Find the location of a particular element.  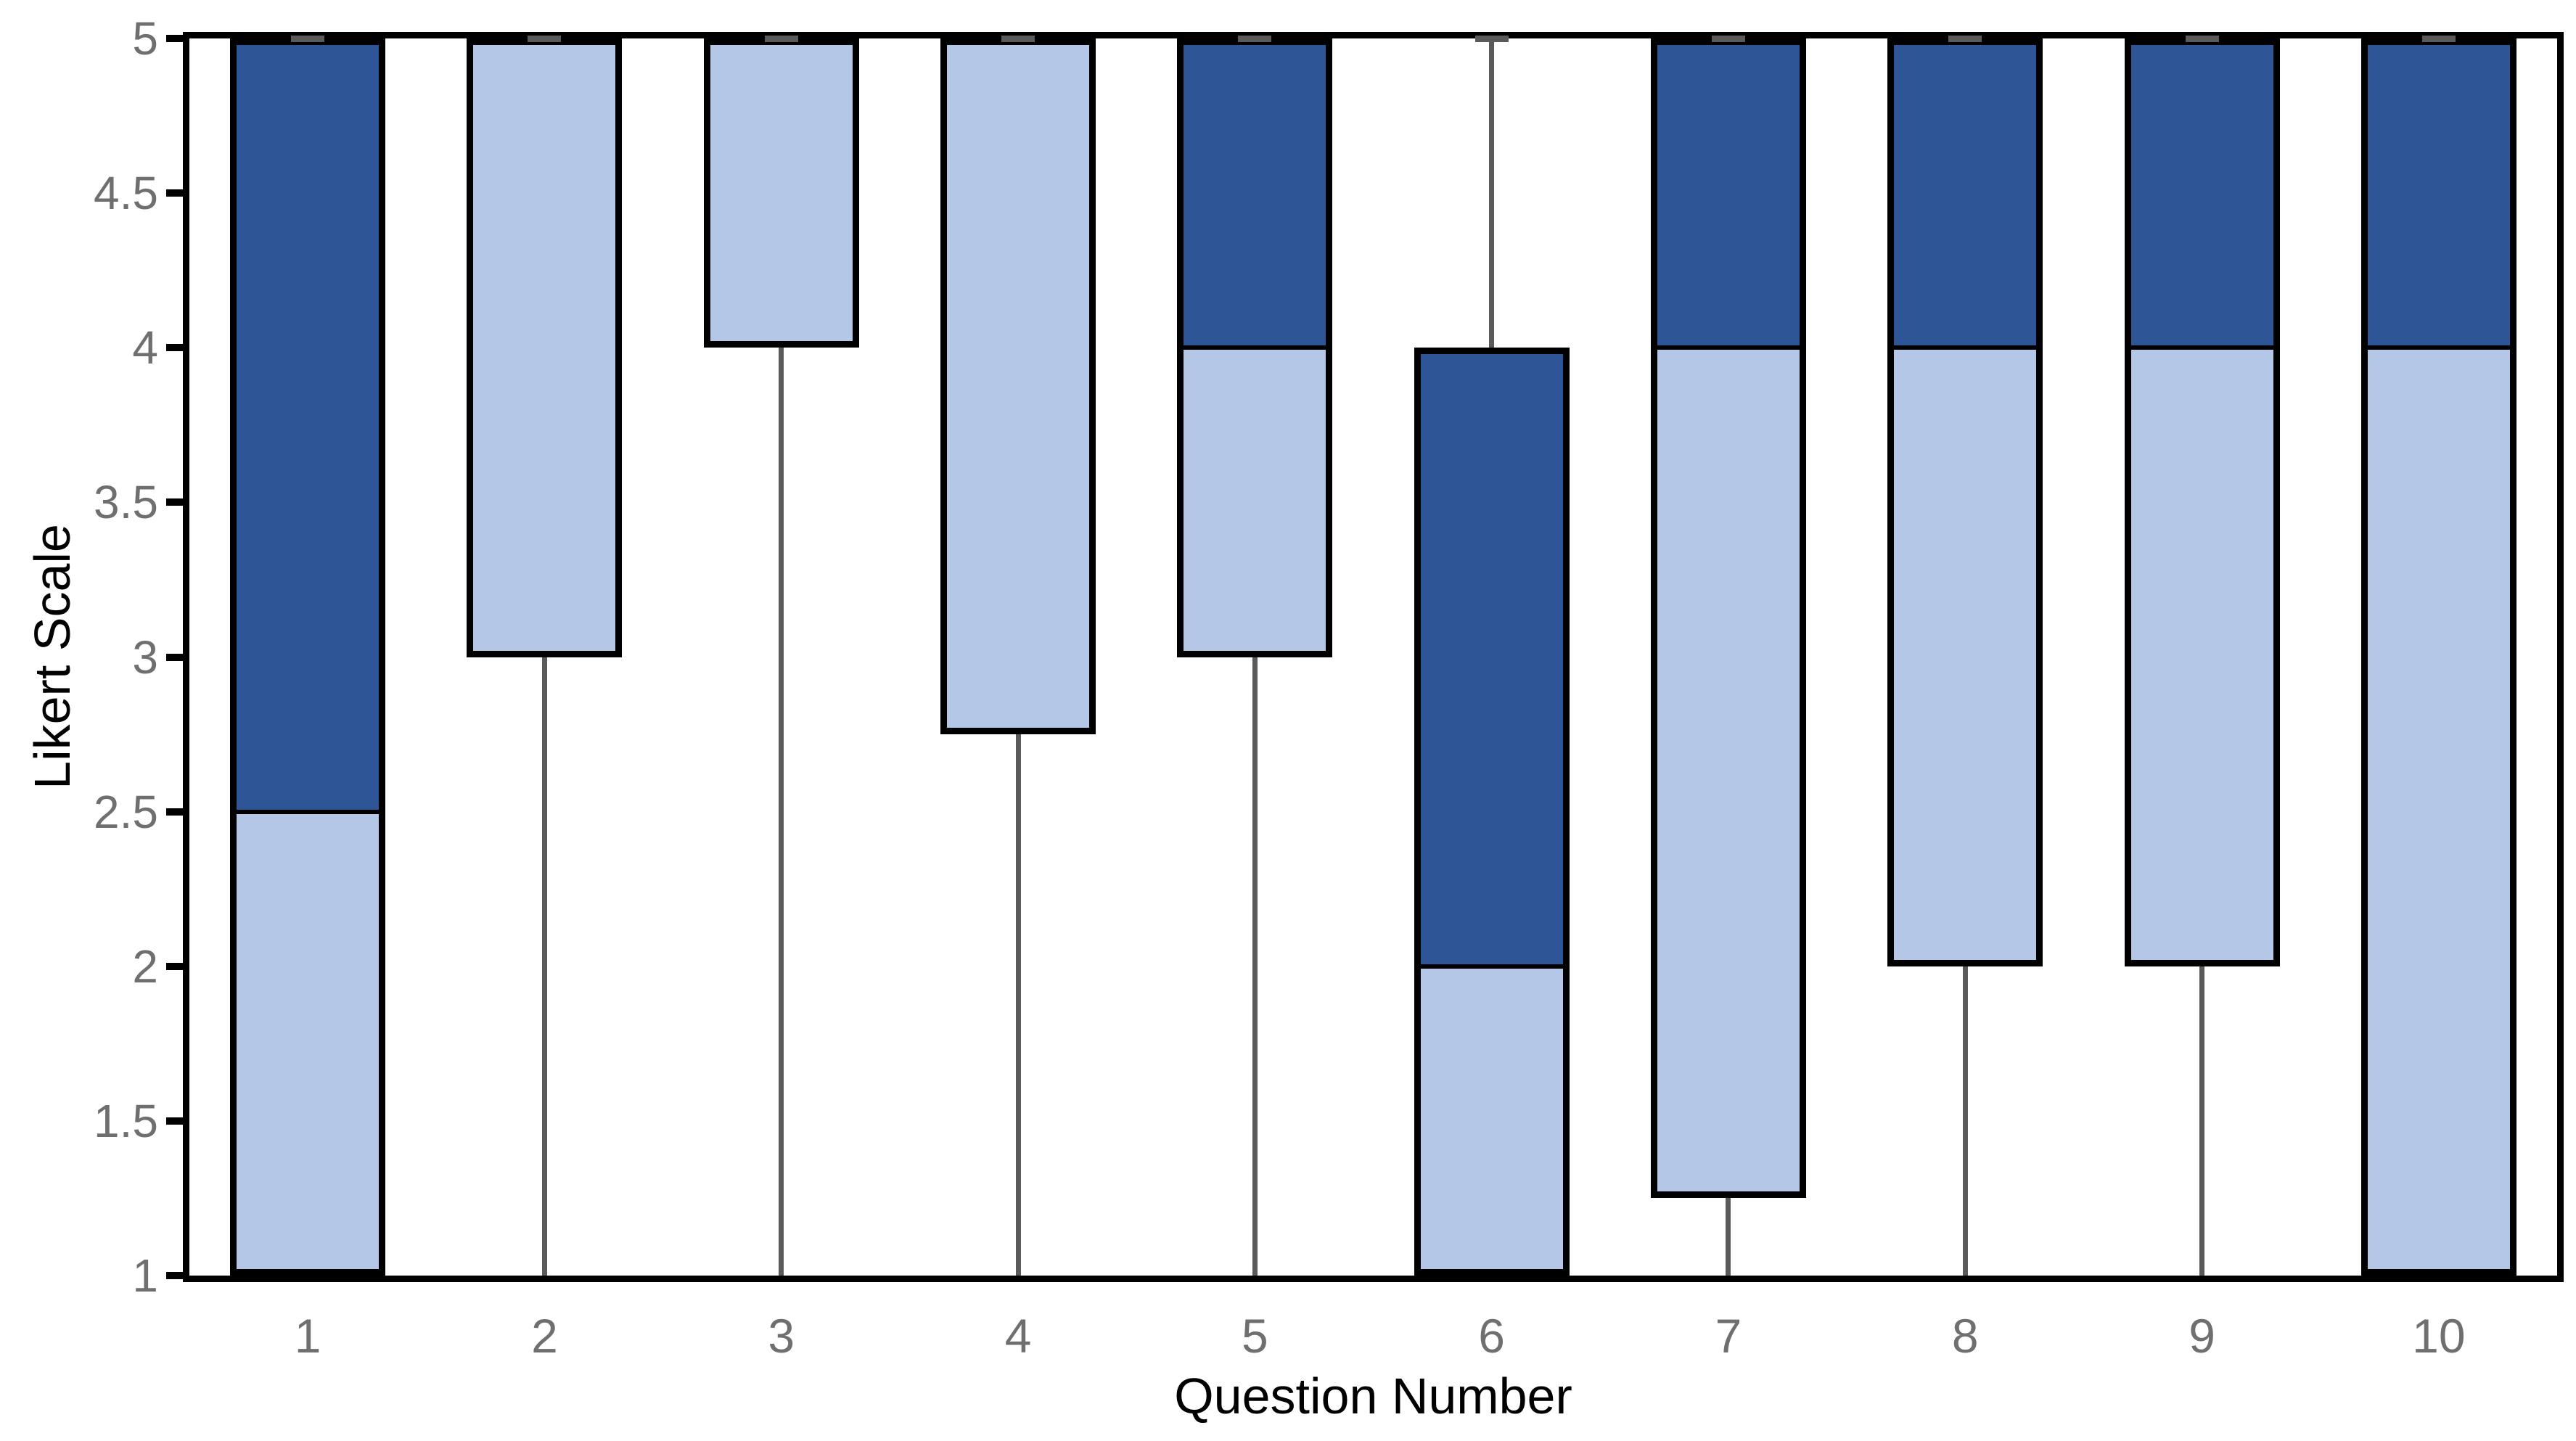

y-tick-label: 4.5 is located at coordinates (126, 193).